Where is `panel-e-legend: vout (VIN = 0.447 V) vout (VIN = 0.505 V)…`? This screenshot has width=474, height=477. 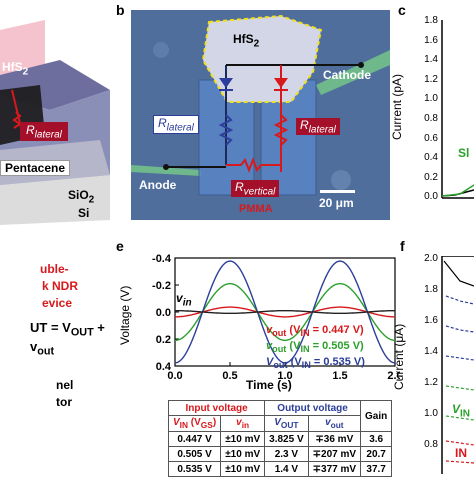
panel-e-legend: vout (VIN = 0.447 V) vout (VIN = 0.505 V)… is located at coordinates (315, 348).